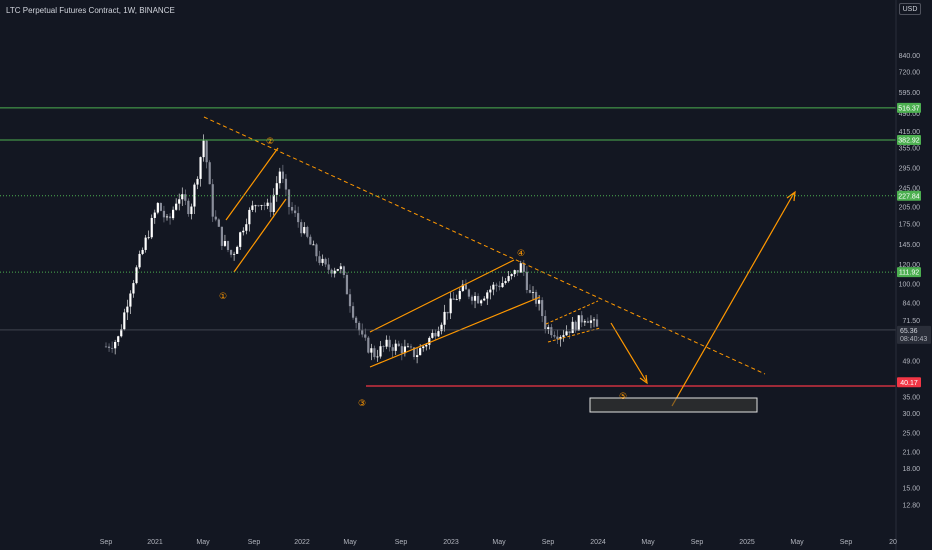  What do you see at coordinates (260, 235) in the screenshot?
I see `channel-2021-lower` at bounding box center [260, 235].